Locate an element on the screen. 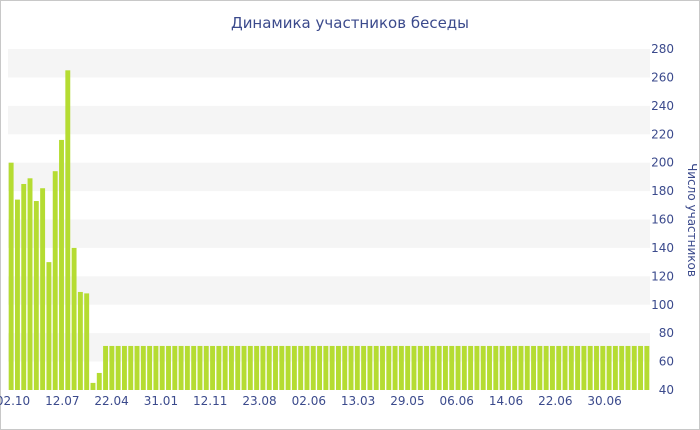 Image resolution: width=700 pixels, height=430 pixels. y-axis-title: Число участников is located at coordinates (692, 220).